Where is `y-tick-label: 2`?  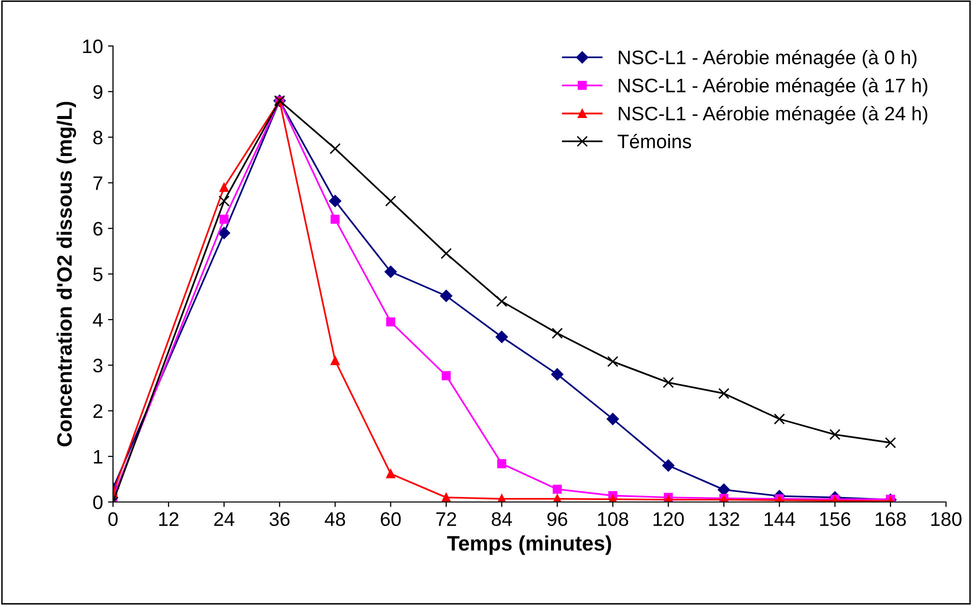
y-tick-label: 2 is located at coordinates (97, 411).